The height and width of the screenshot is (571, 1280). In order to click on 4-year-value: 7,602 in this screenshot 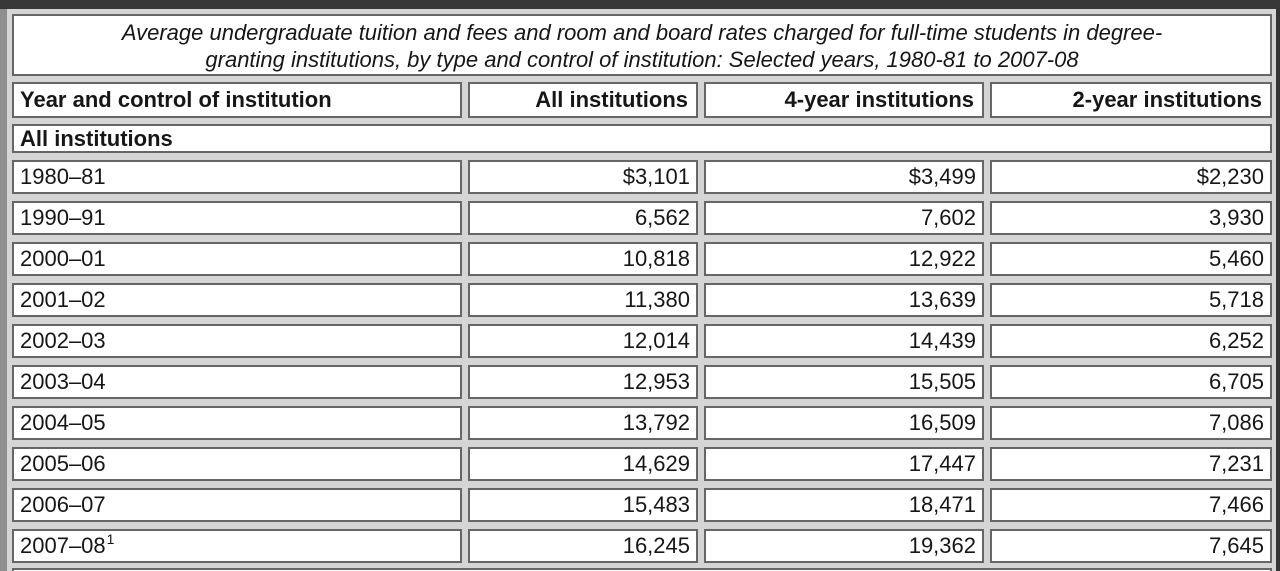, I will do `click(844, 218)`.